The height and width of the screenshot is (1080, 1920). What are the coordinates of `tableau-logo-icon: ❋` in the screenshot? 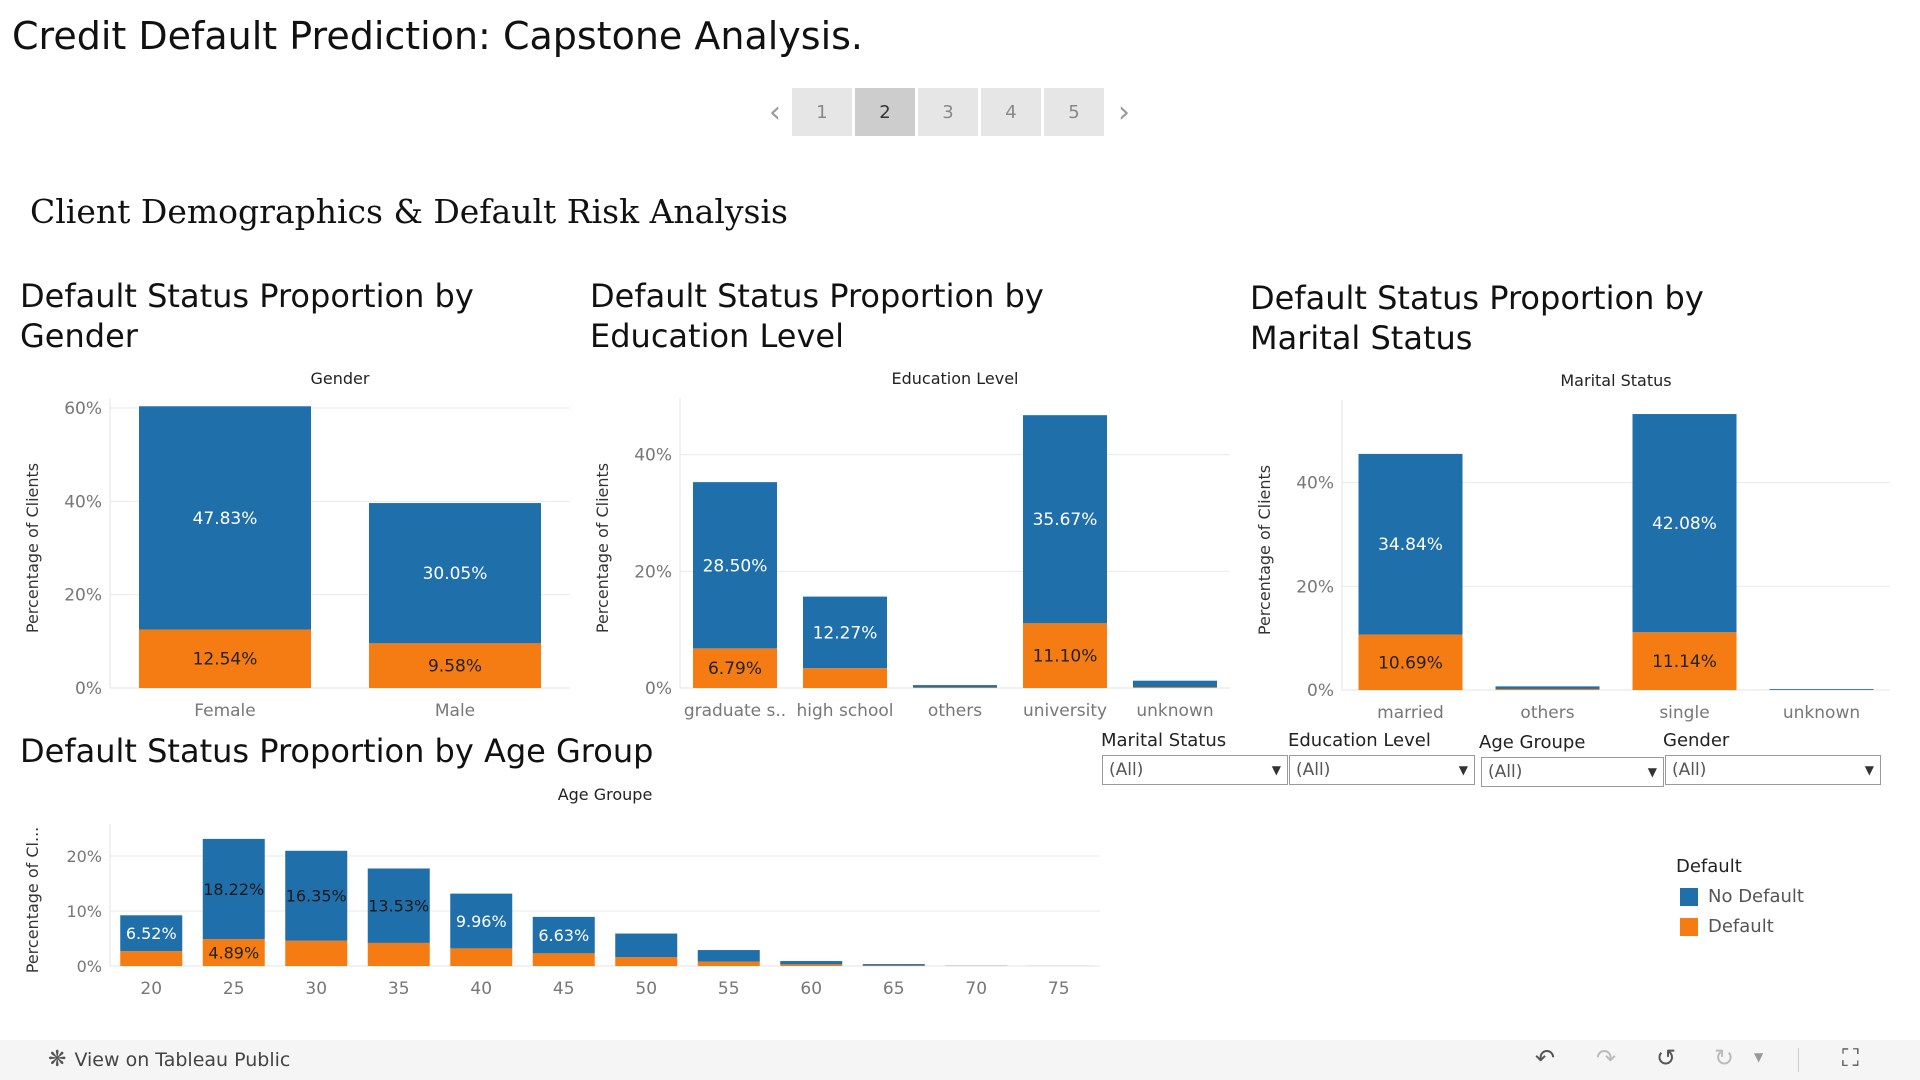 It's located at (57, 1059).